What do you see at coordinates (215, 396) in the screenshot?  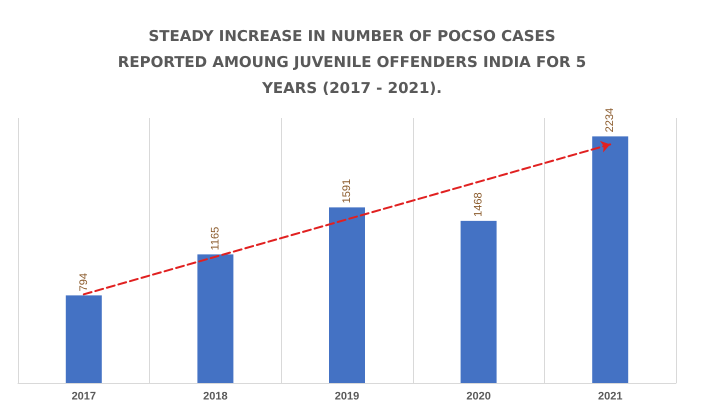 I see `x-tick-label: 2018` at bounding box center [215, 396].